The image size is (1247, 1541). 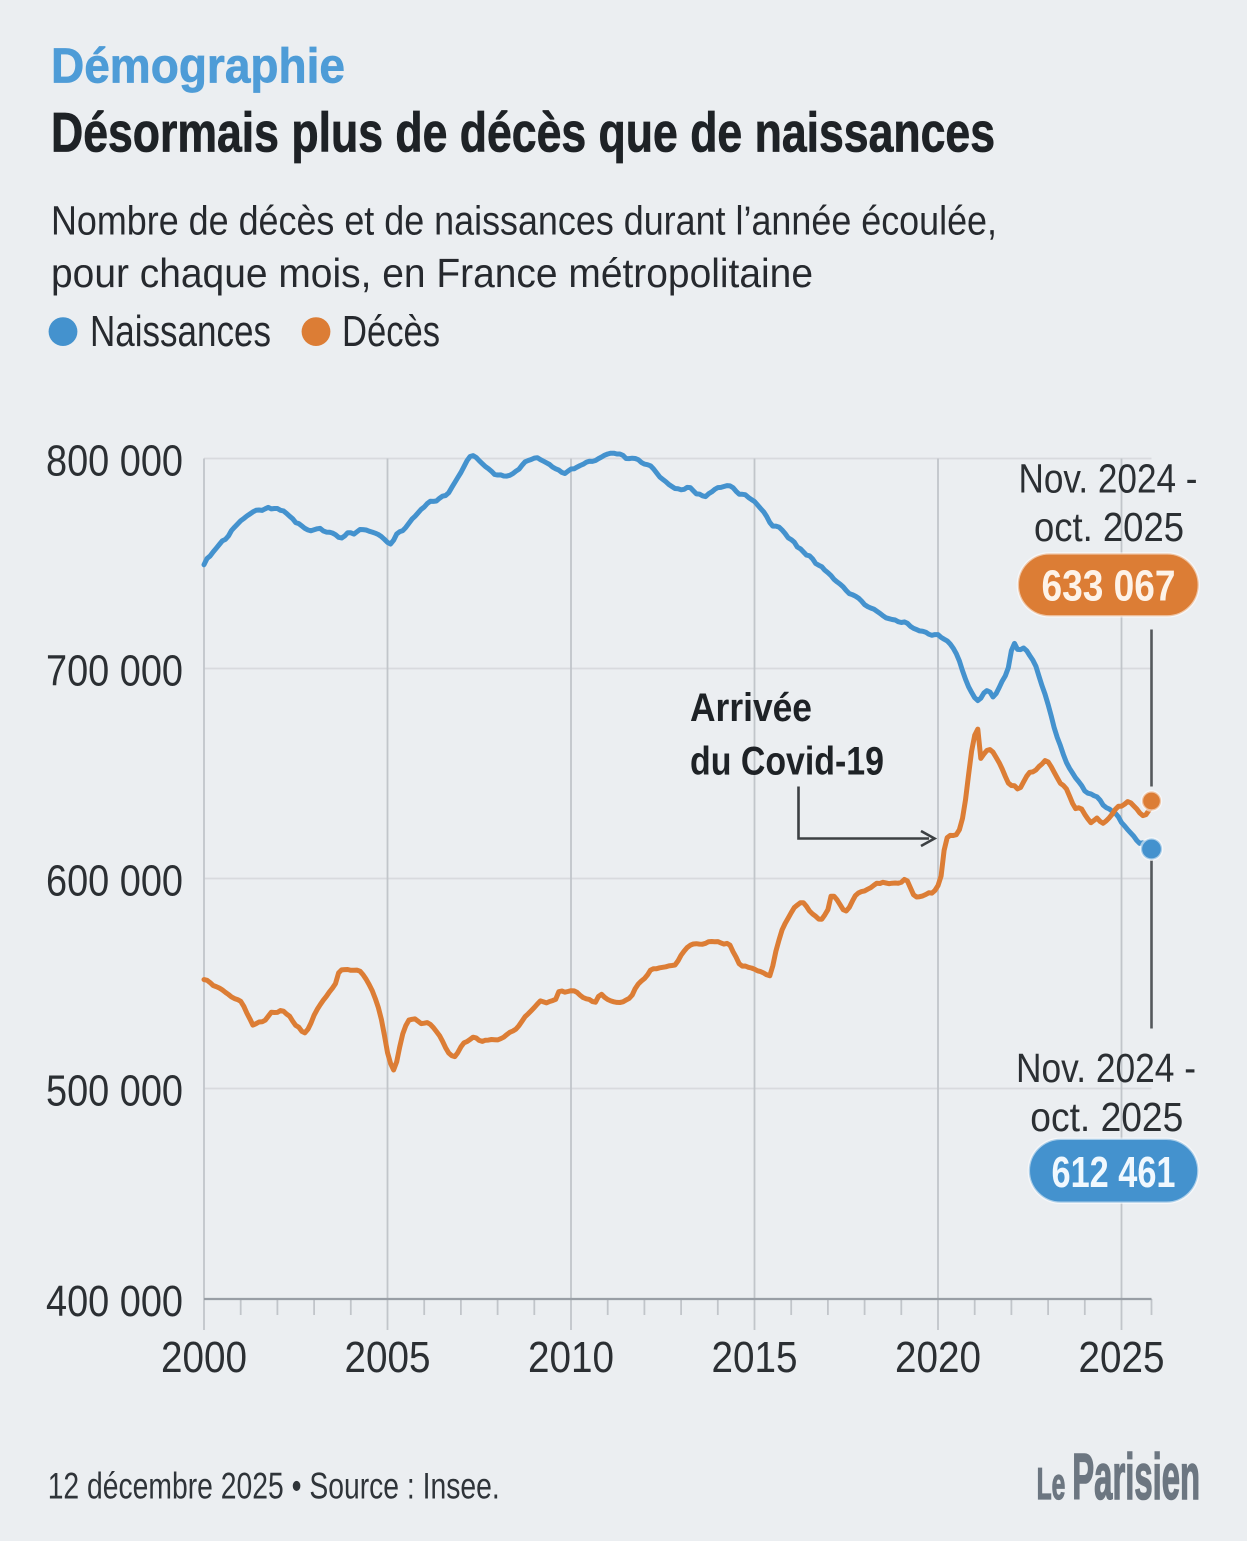 What do you see at coordinates (571, 1357) in the screenshot?
I see `svg-text: 2010` at bounding box center [571, 1357].